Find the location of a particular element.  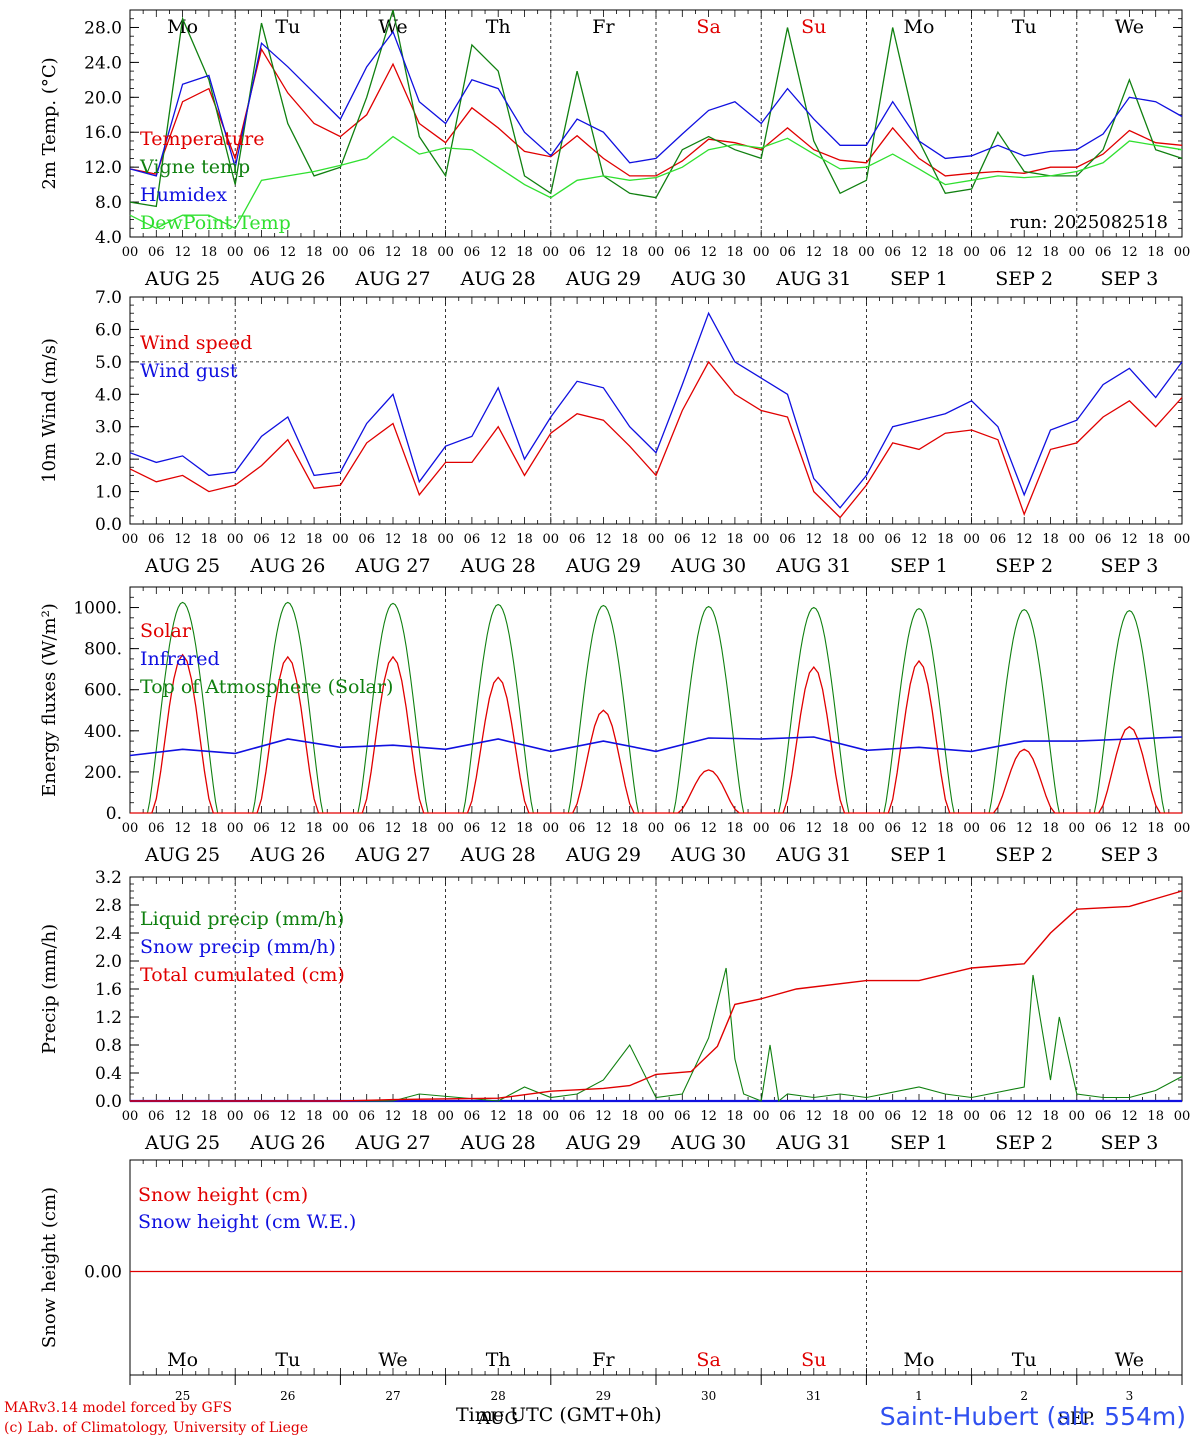

legend-dewpoint-temp: DewPoint Temp is located at coordinates (215, 223).